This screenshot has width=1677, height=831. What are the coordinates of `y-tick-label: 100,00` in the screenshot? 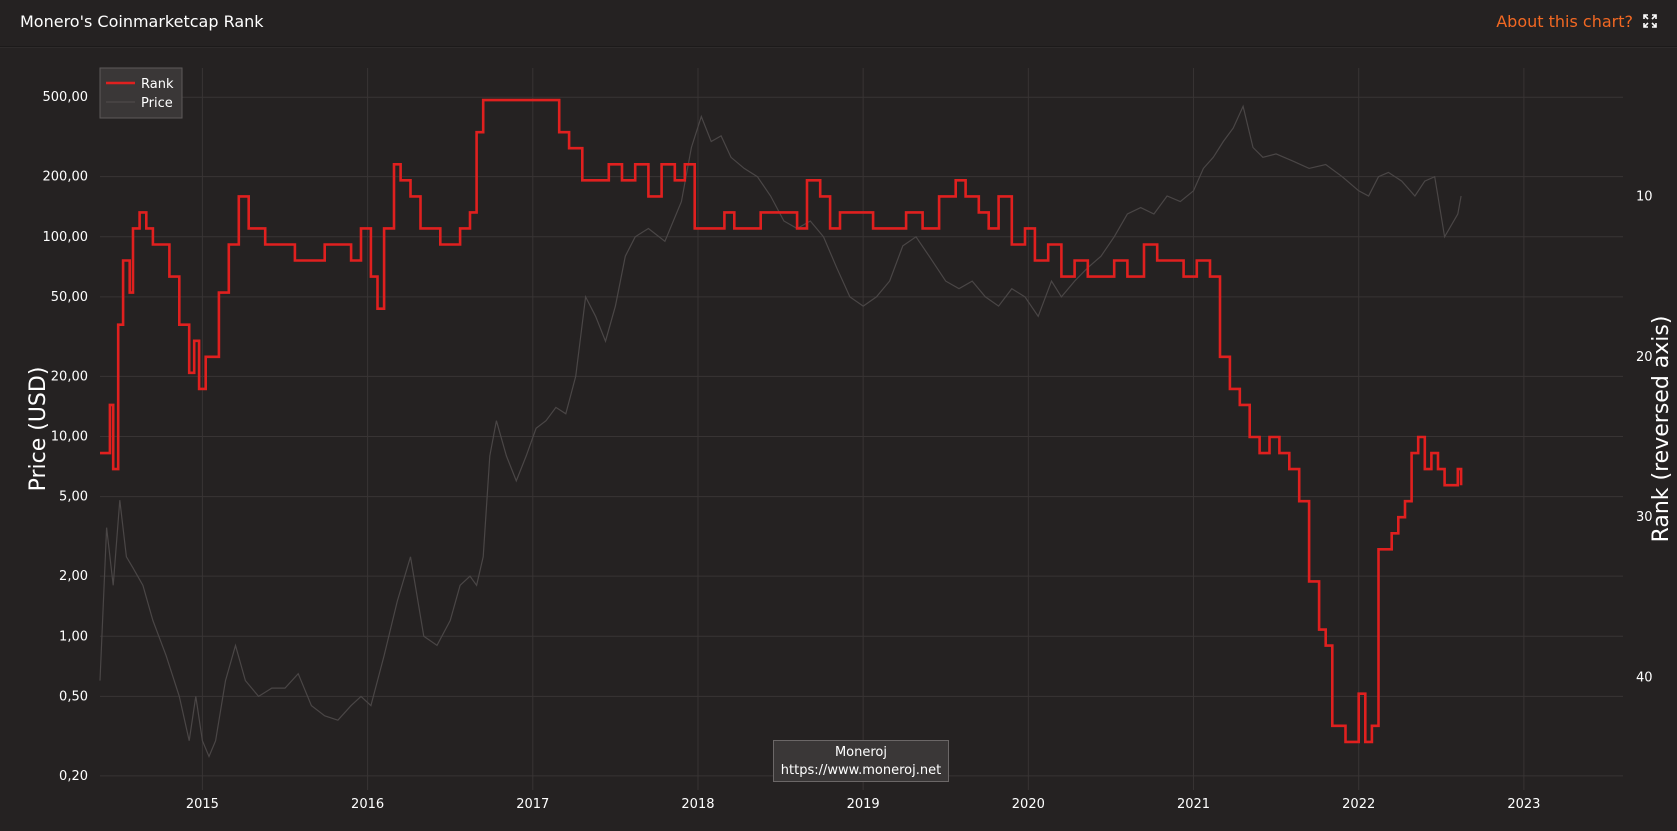 It's located at (66, 237).